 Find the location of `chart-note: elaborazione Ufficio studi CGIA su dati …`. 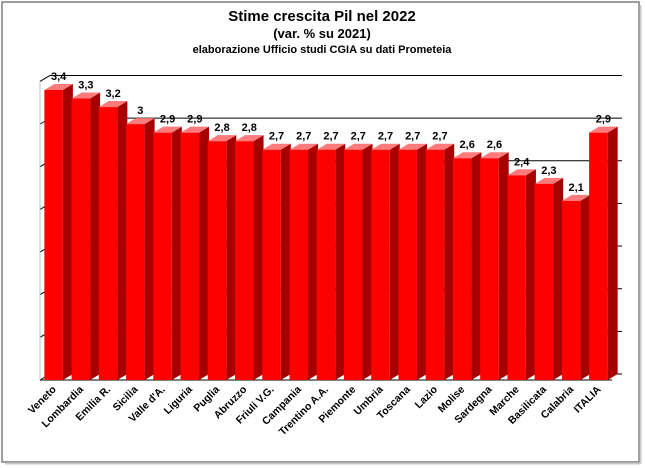

chart-note: elaborazione Ufficio studi CGIA su dati … is located at coordinates (323, 50).